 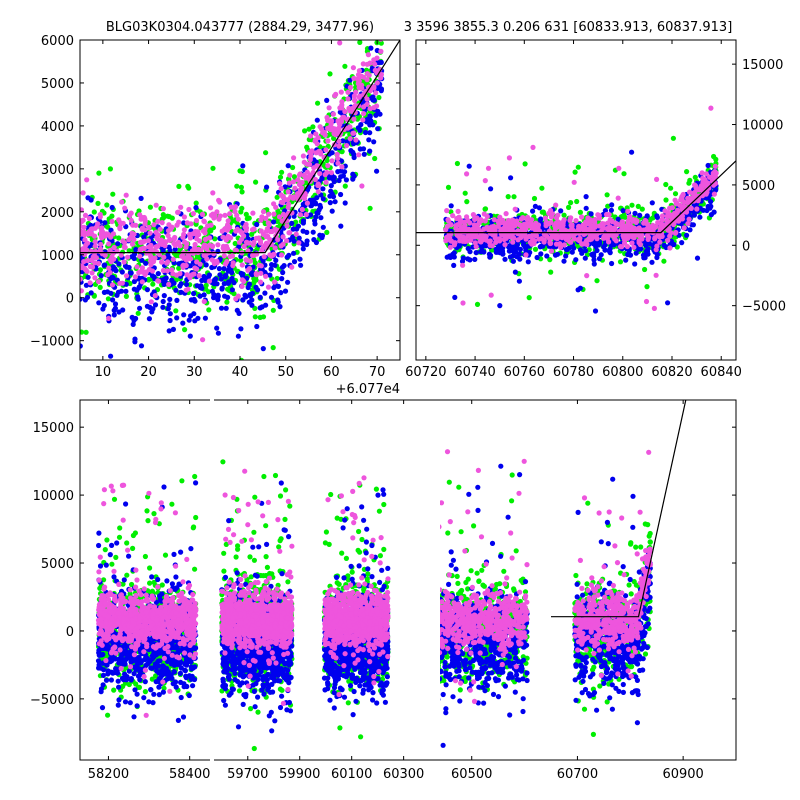 What do you see at coordinates (240, 372) in the screenshot?
I see `x-tick-label: 40` at bounding box center [240, 372].